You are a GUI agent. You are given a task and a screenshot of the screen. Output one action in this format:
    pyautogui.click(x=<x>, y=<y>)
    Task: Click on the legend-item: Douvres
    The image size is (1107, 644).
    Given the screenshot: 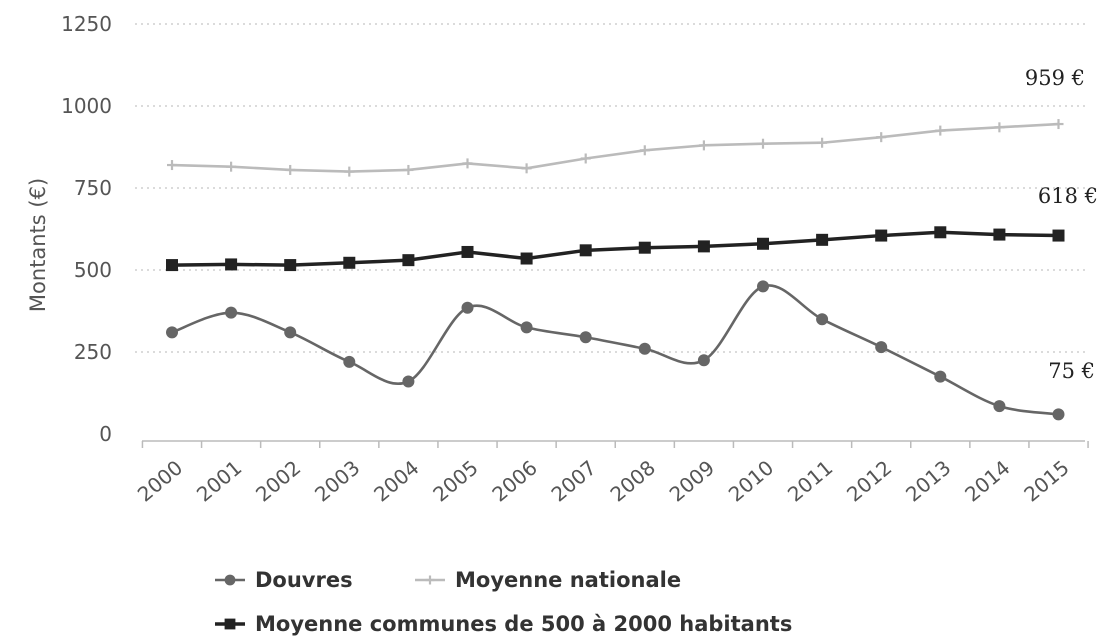 What is the action you would take?
    pyautogui.click(x=284, y=580)
    